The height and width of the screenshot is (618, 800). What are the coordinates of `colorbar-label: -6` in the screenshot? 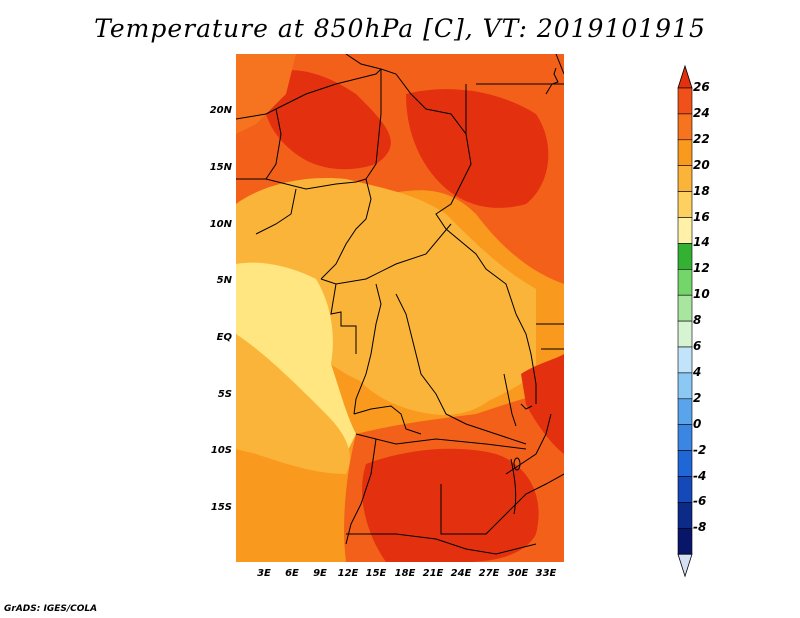 It's located at (700, 501).